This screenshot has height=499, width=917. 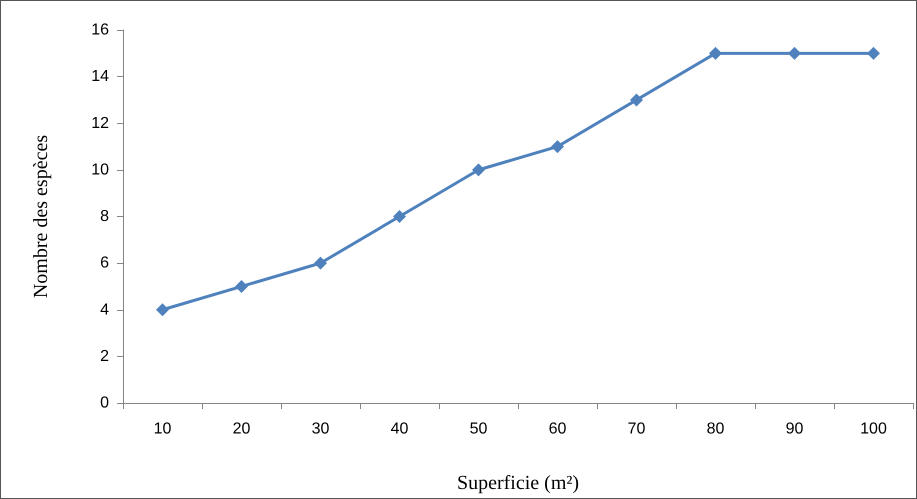 I want to click on x-tick-label: 50, so click(x=479, y=429).